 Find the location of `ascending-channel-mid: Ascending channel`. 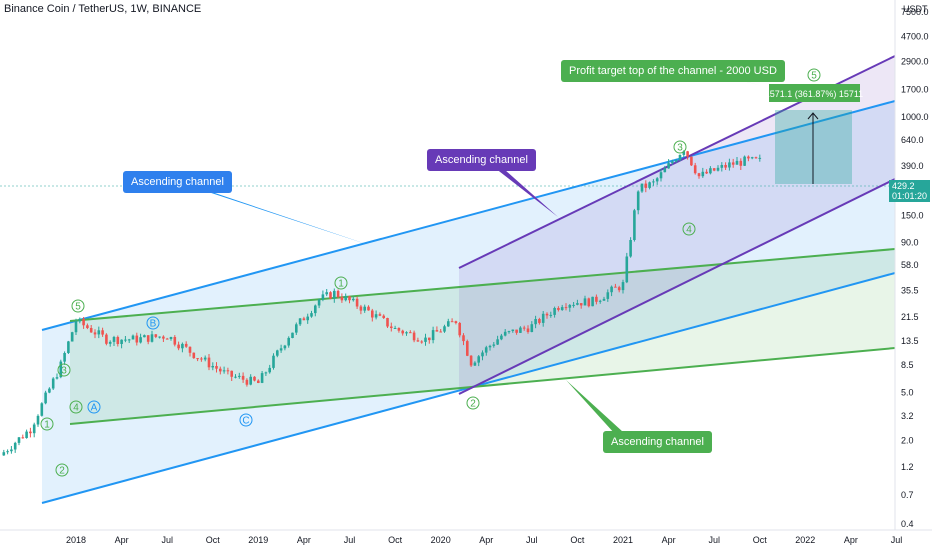

ascending-channel-mid: Ascending channel is located at coordinates (481, 160).